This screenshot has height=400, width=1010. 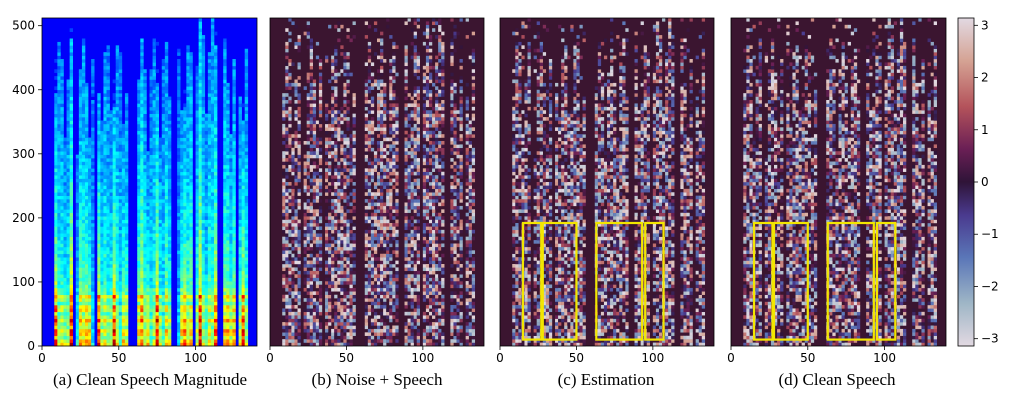 What do you see at coordinates (606, 379) in the screenshot?
I see `caption-c: (c) Estimation` at bounding box center [606, 379].